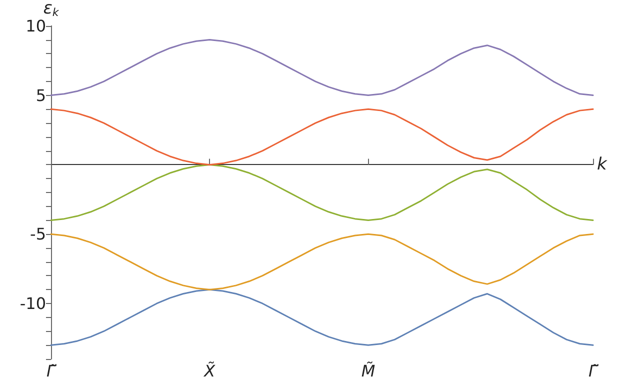  What do you see at coordinates (209, 370) in the screenshot?
I see `x-tick-label: X̃` at bounding box center [209, 370].